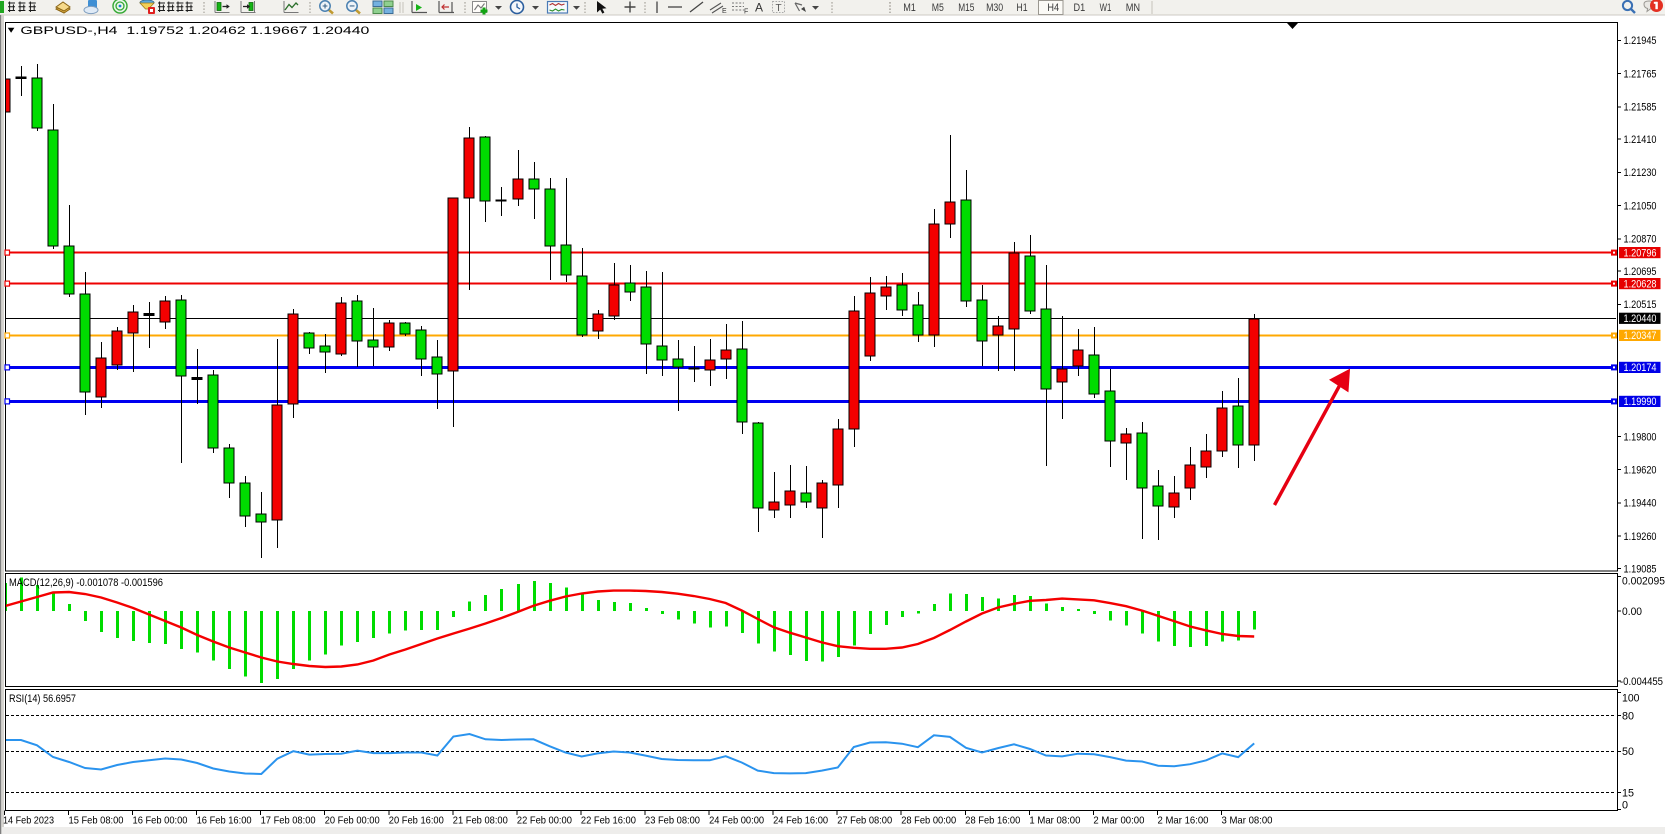 This screenshot has height=834, width=1665. Describe the element at coordinates (1640, 240) in the screenshot. I see `svg-text: 1.20870` at that location.